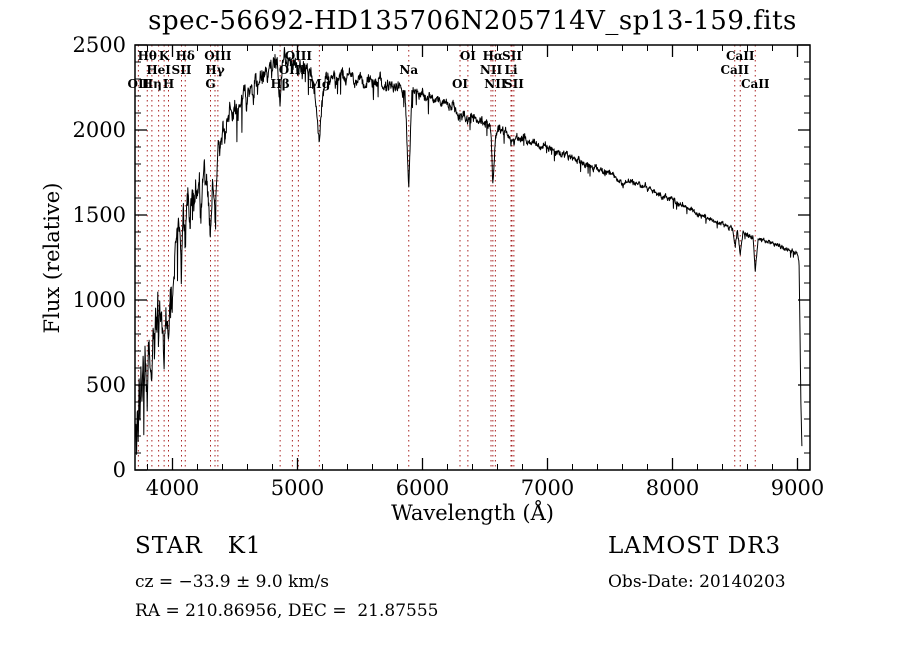  Describe the element at coordinates (147, 56) in the screenshot. I see `spectral-line-label: Hθ` at that location.